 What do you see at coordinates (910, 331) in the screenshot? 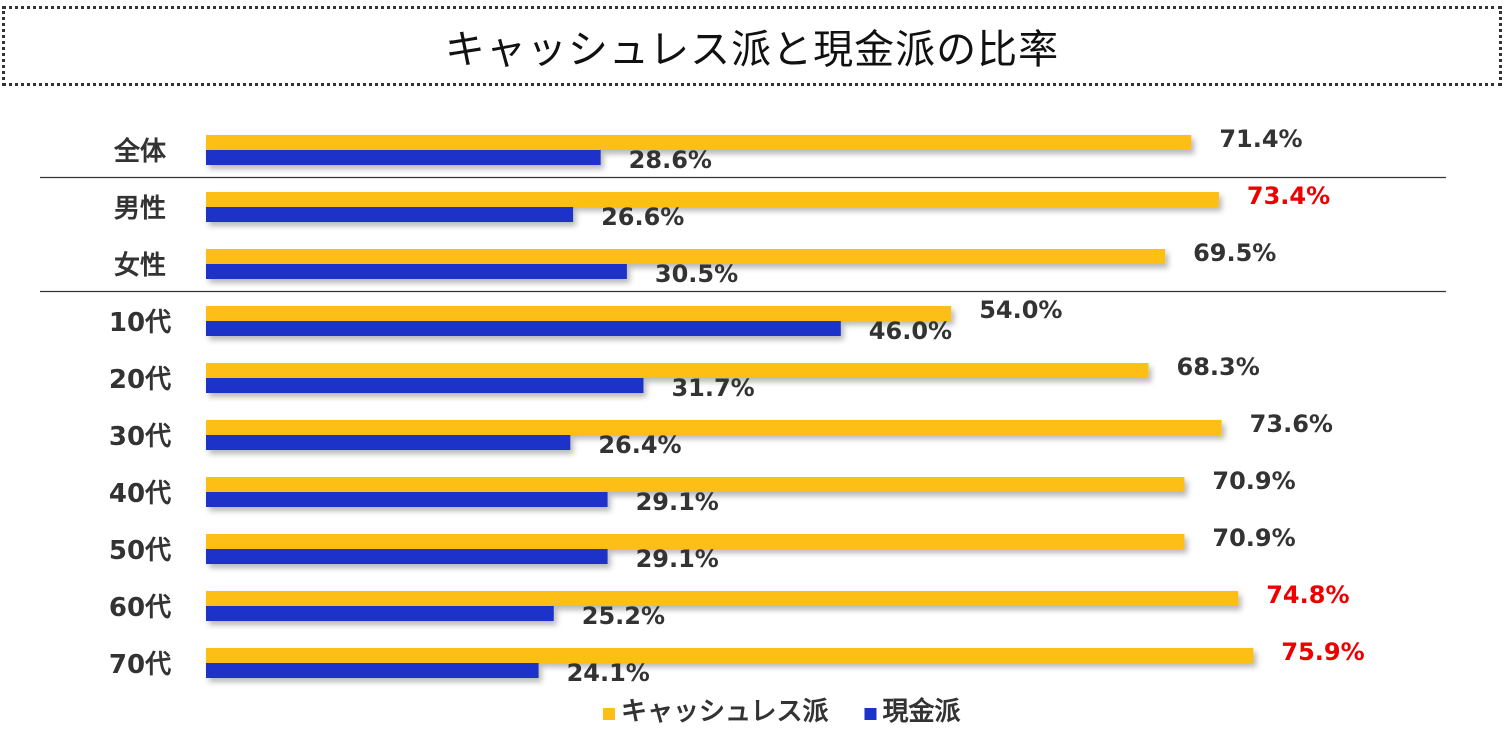
I see `cash-value-label: 46.0%` at bounding box center [910, 331].